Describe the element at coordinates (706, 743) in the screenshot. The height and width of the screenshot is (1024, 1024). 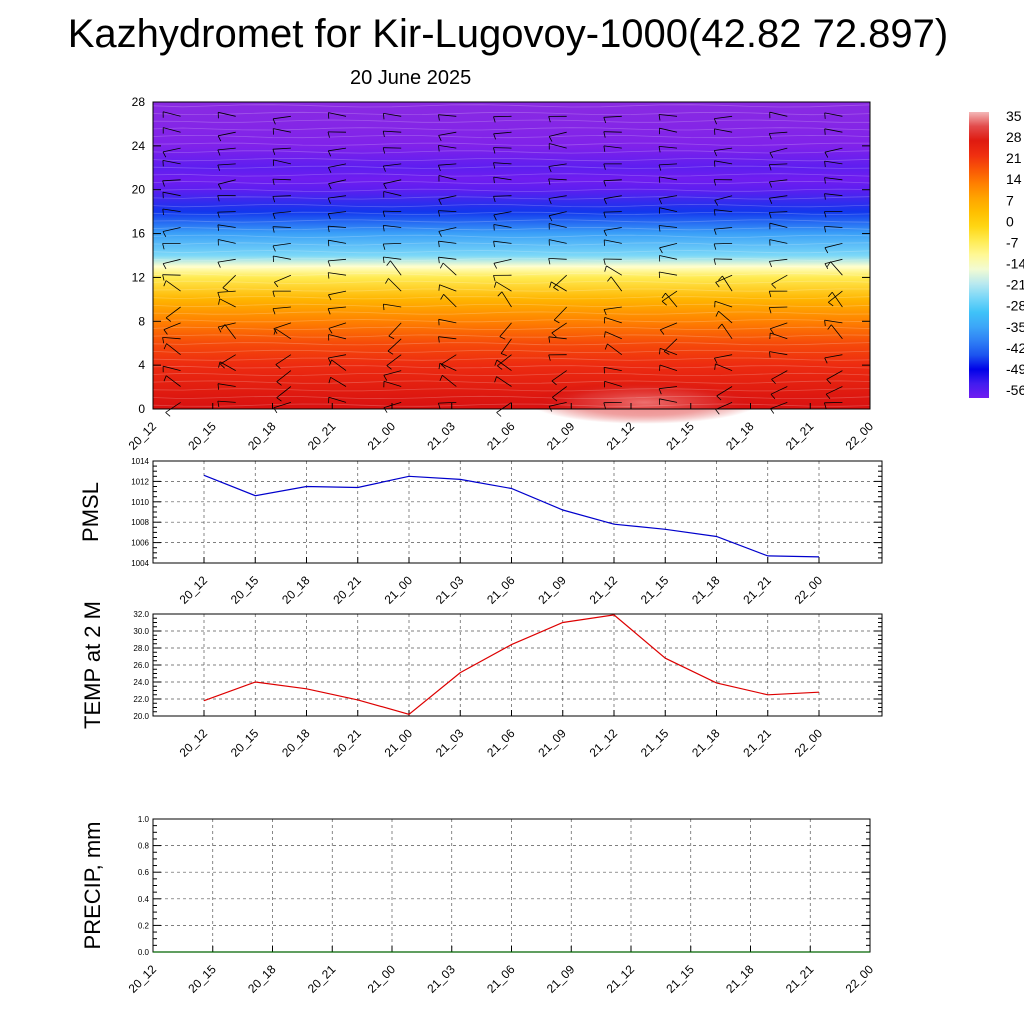
I see `x-tick-label: 21_18` at that location.